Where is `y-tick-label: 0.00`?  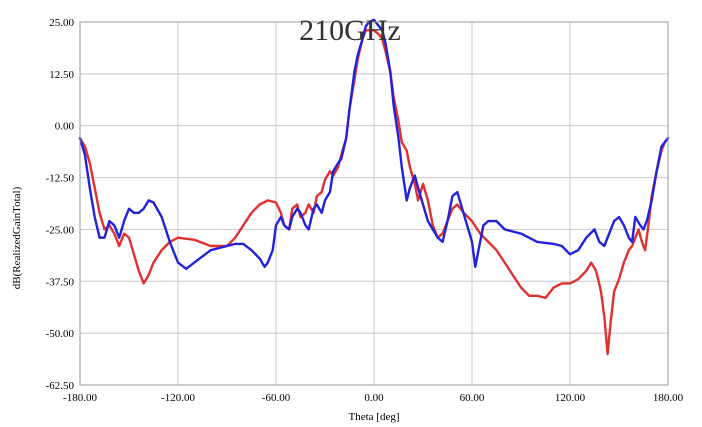
y-tick-label: 0.00 is located at coordinates (65, 127).